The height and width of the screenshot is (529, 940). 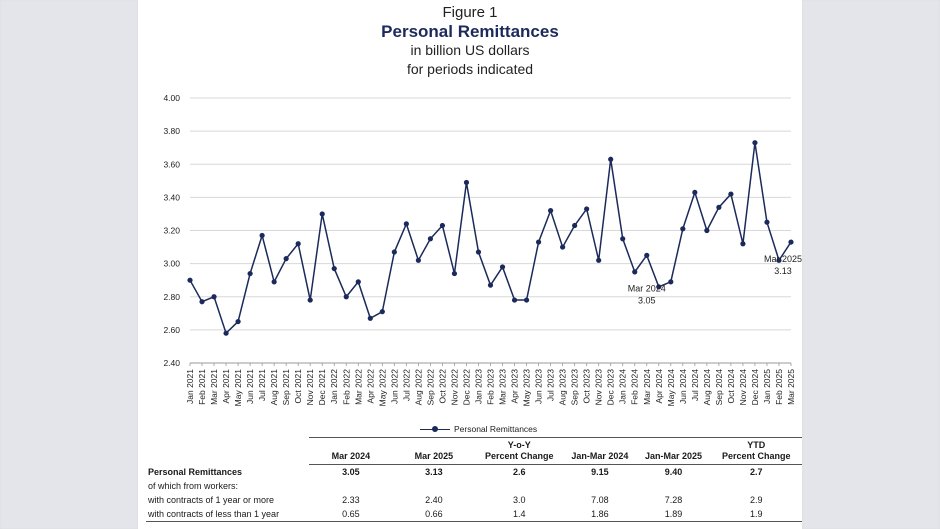 I want to click on y-tick-label: 2.40, so click(x=171, y=363).